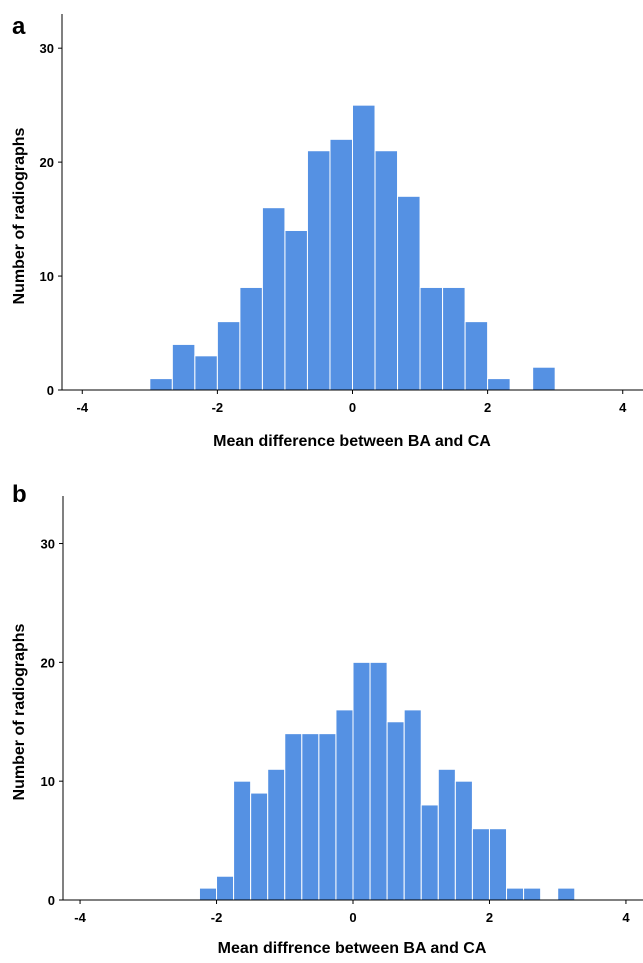 This screenshot has height=963, width=643. I want to click on x-axis-title-a: Mean difference between BA and CA, so click(352, 441).